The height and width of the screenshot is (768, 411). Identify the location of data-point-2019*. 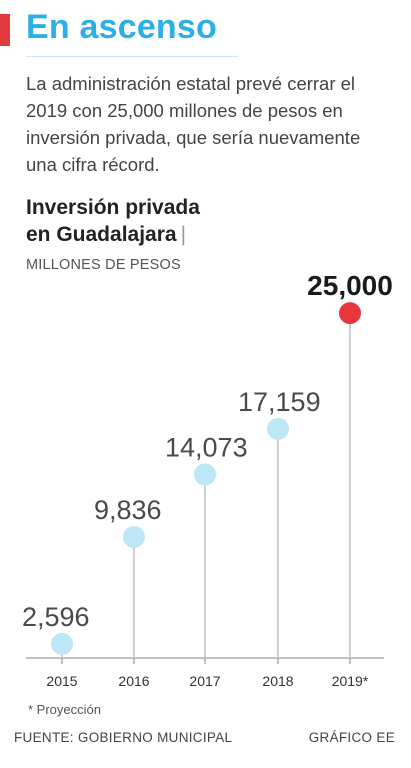
(350, 313).